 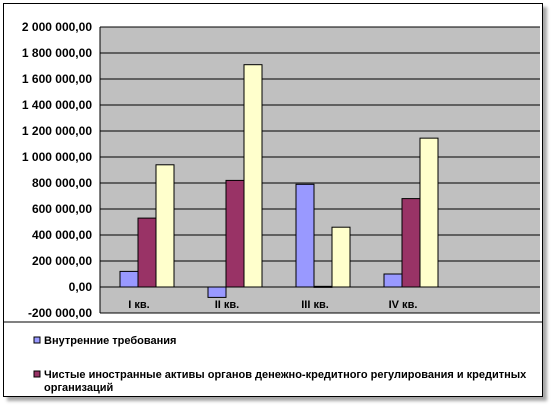 What do you see at coordinates (57, 105) in the screenshot?
I see `y-tick-label: 1 400 000,00` at bounding box center [57, 105].